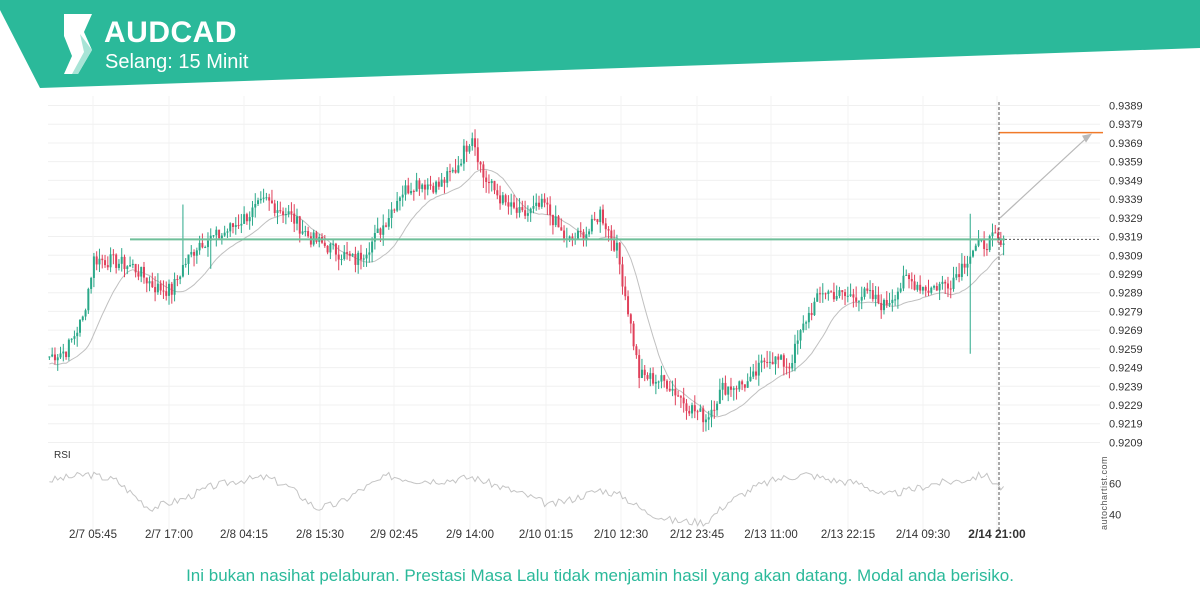  What do you see at coordinates (546, 535) in the screenshot?
I see `x-tick-label: 2/10 01:15` at bounding box center [546, 535].